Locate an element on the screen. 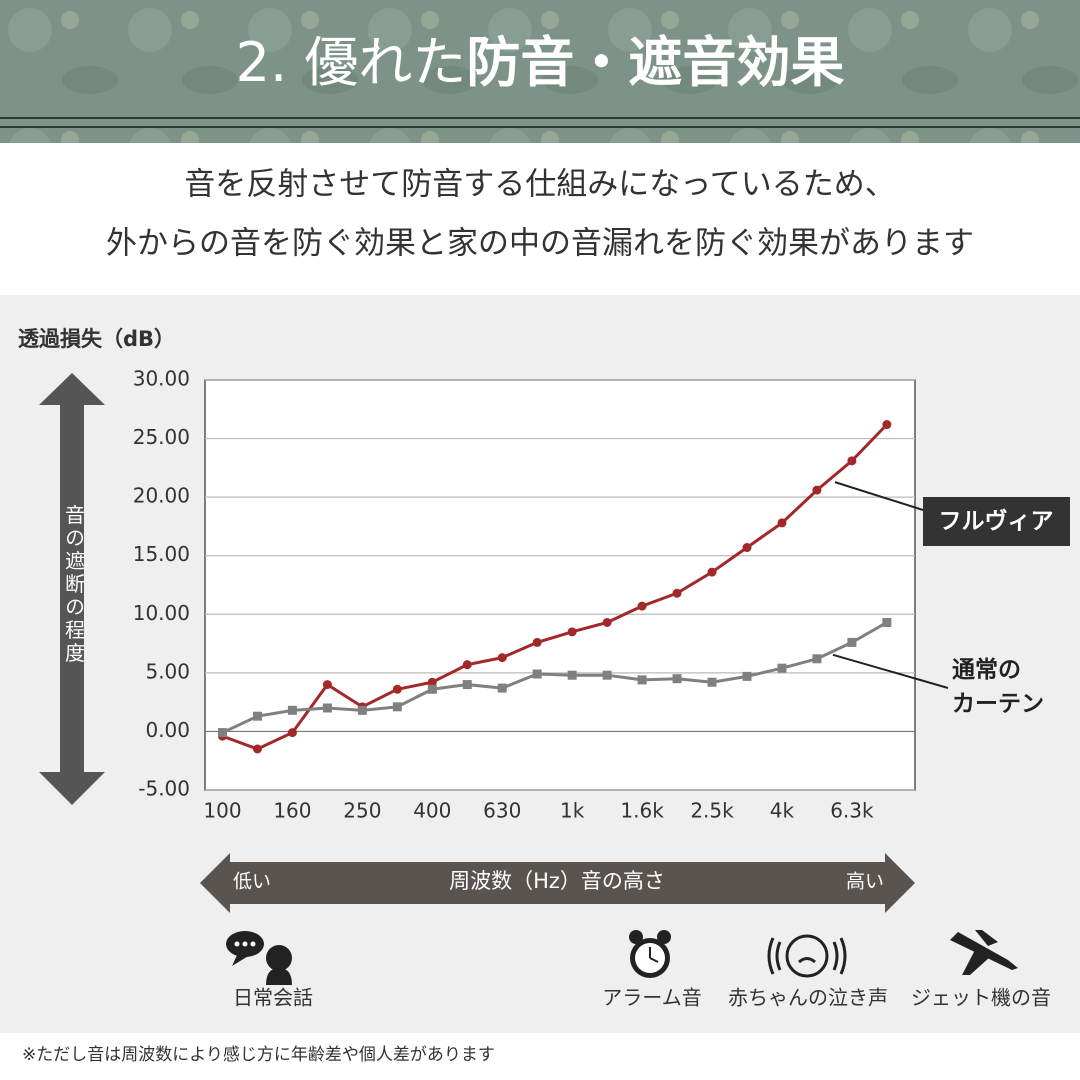 This screenshot has height=1080, width=1080. example-label: アラーム音 is located at coordinates (651, 998).